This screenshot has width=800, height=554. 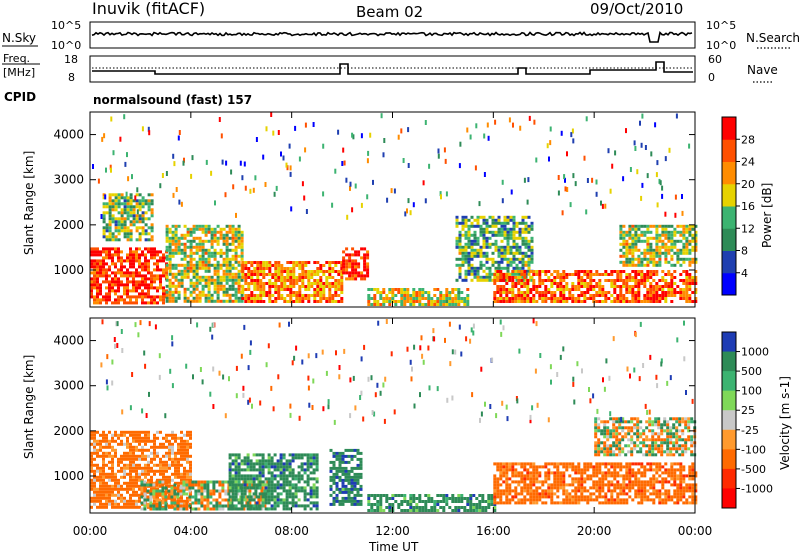 I want to click on cpid-label: CPID, so click(x=20, y=97).